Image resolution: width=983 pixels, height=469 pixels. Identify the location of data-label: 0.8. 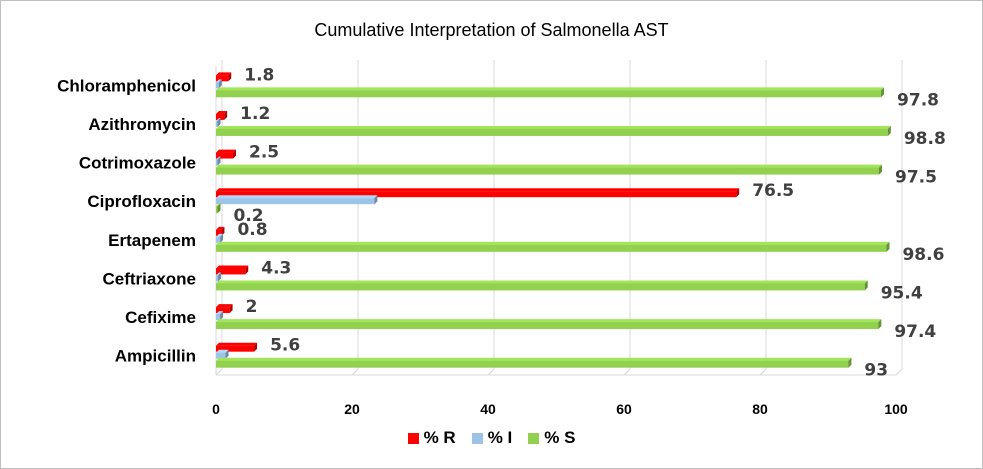
(252, 230).